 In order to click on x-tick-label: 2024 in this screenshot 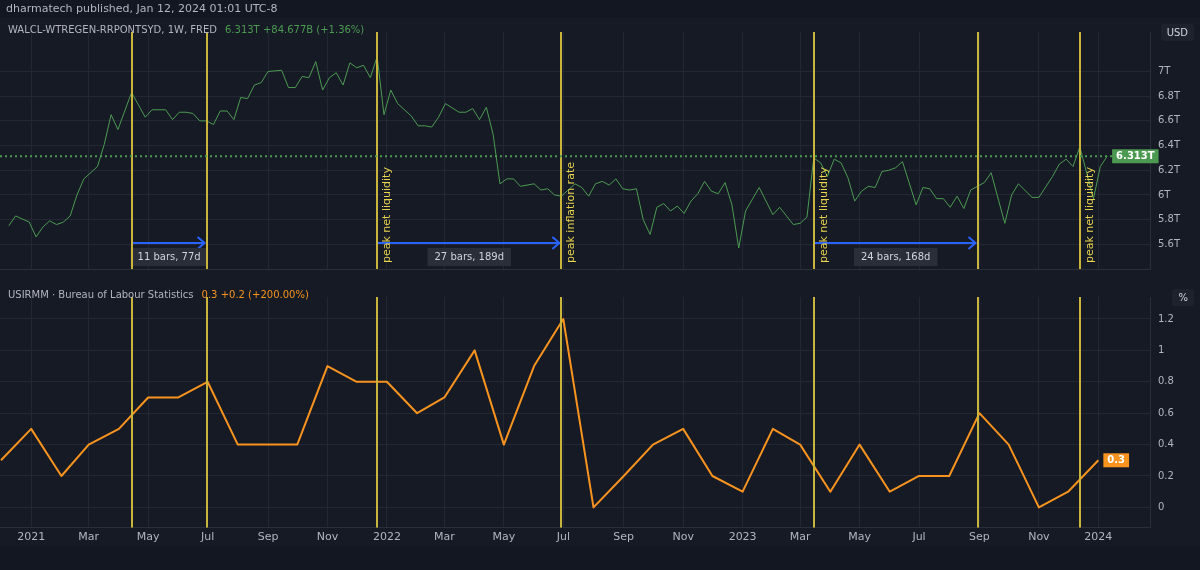, I will do `click(1098, 537)`.